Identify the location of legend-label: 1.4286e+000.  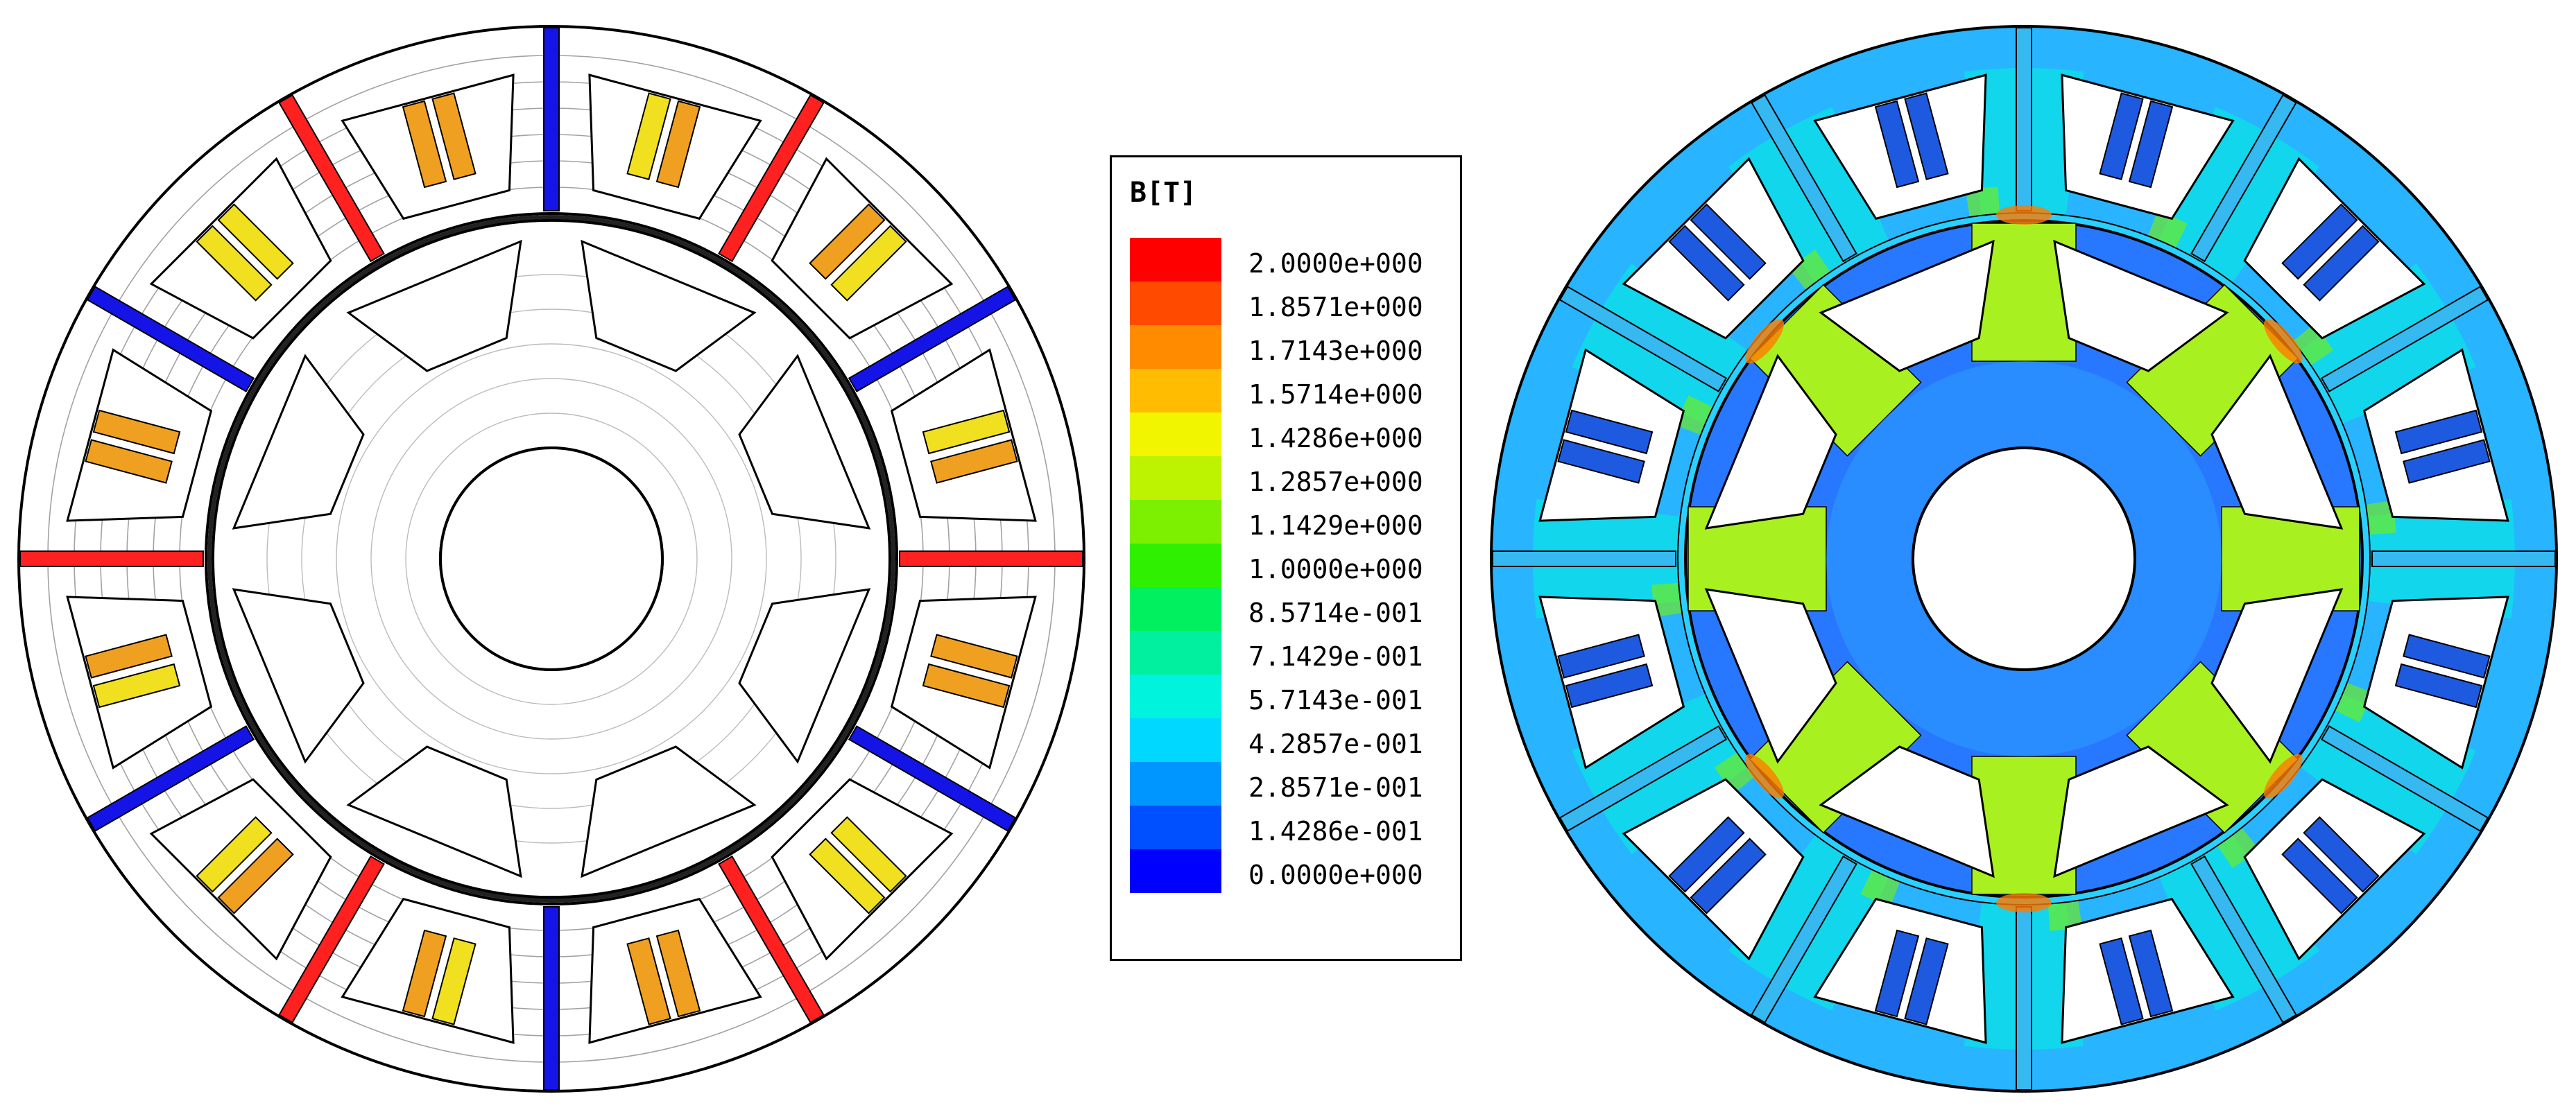
(1335, 438).